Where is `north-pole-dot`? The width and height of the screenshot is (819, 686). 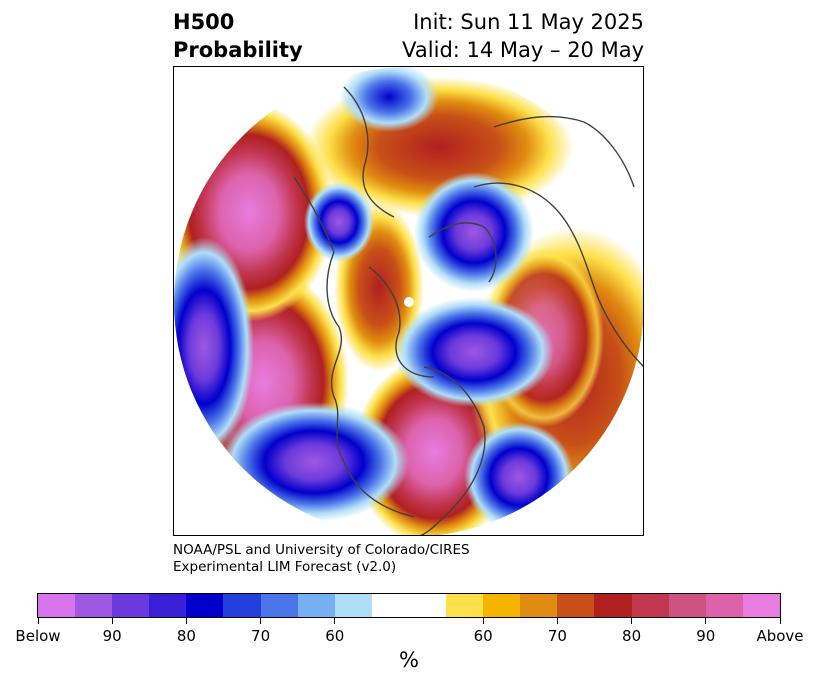
north-pole-dot is located at coordinates (409, 302).